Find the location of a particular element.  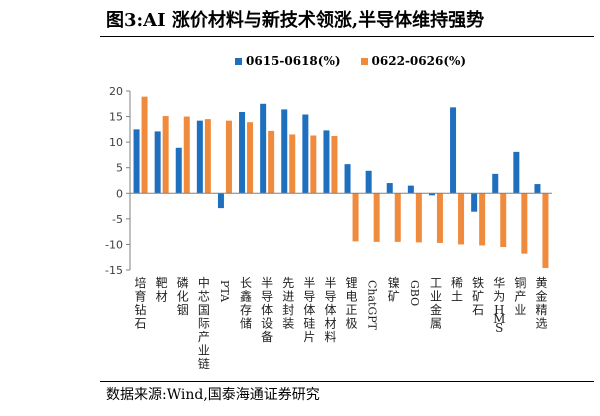

legend-item-series-1: 0615-0618(%) is located at coordinates (288, 61).